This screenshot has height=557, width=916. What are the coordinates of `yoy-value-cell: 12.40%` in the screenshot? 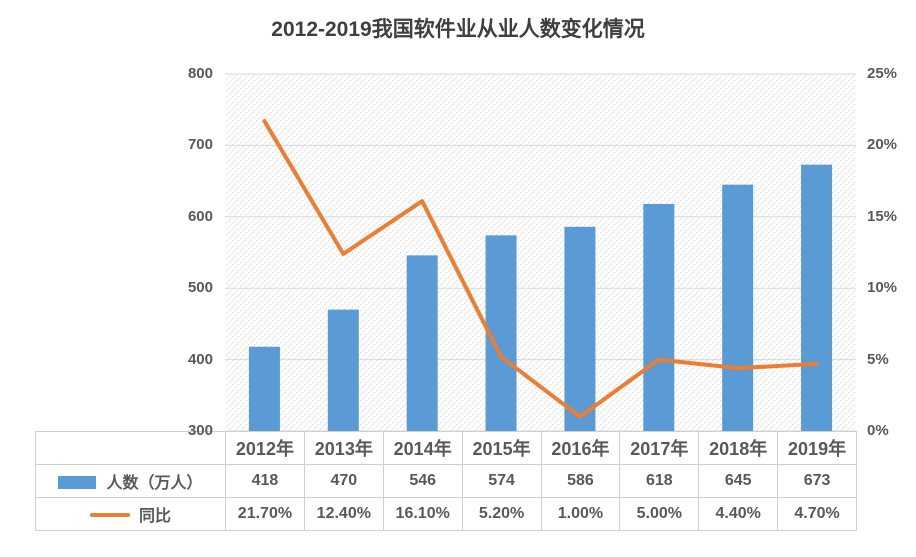 It's located at (343, 514).